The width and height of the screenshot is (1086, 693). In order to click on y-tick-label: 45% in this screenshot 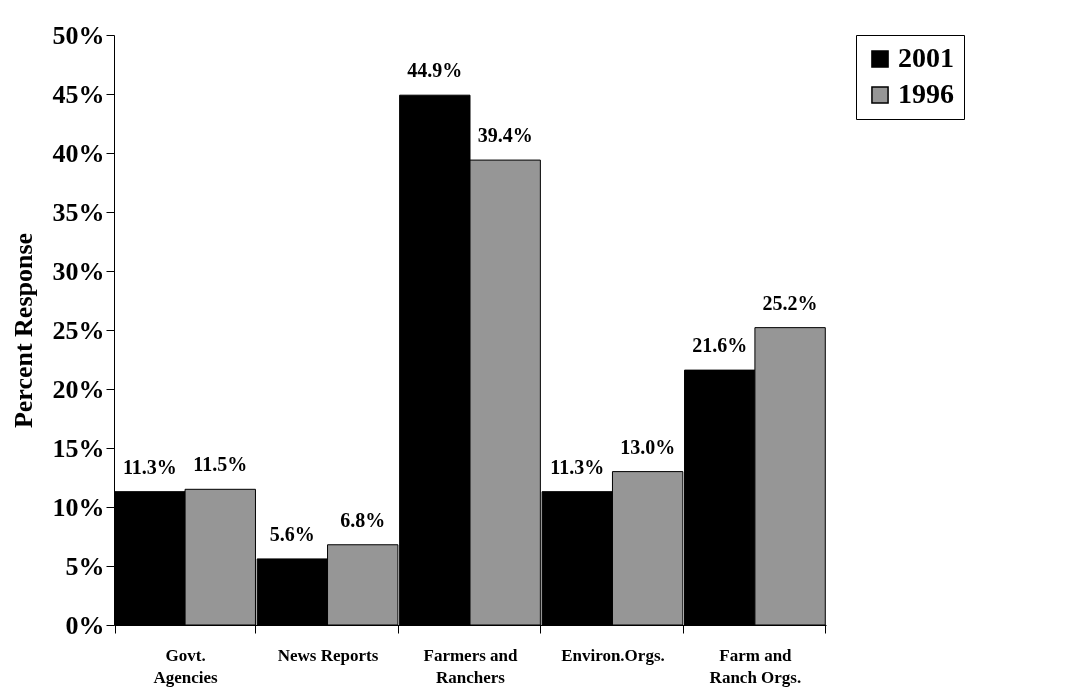, I will do `click(78, 94)`.